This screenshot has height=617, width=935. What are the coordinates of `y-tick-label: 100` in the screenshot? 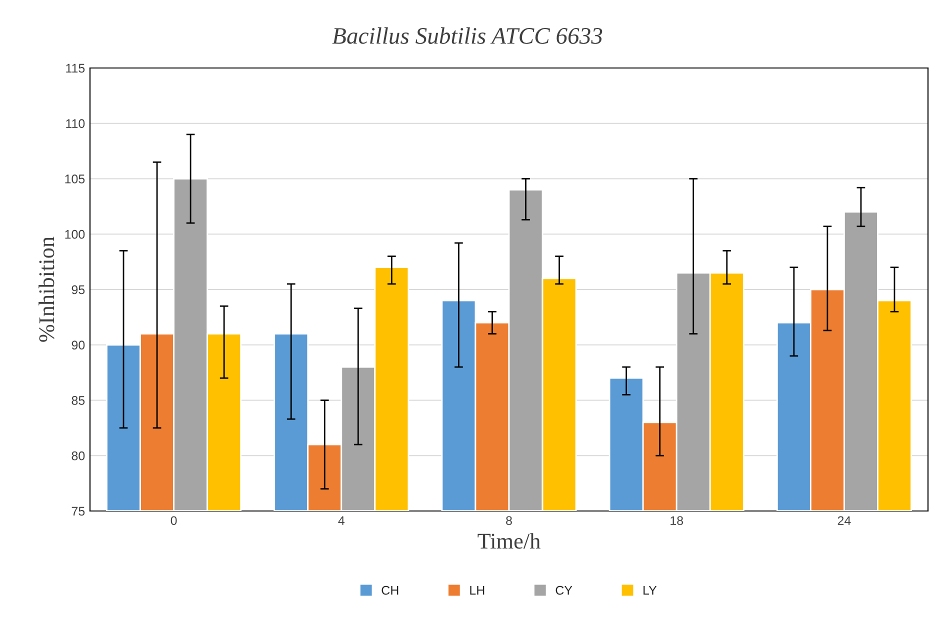 It's located at (75, 234).